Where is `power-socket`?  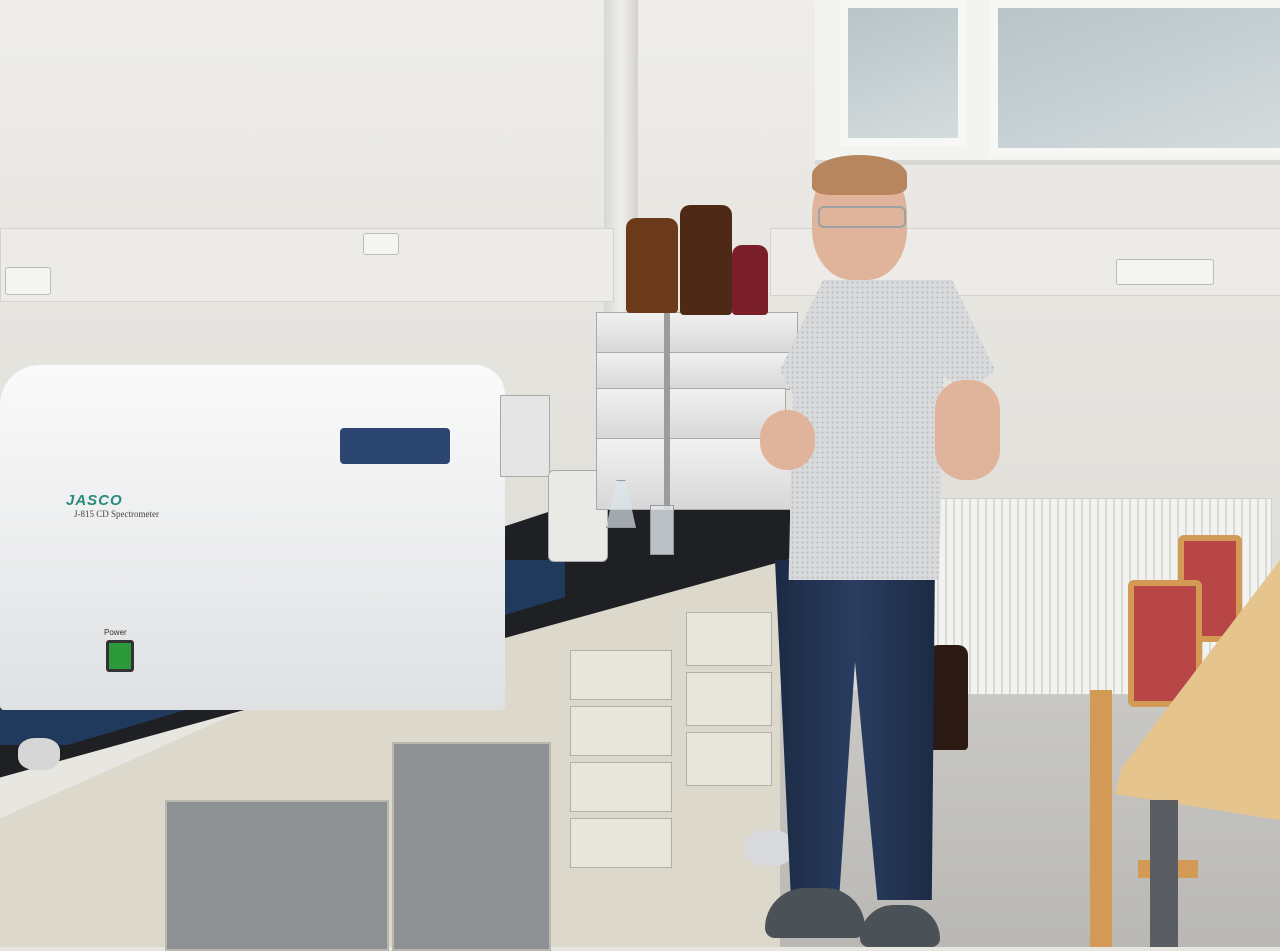 power-socket is located at coordinates (28, 281).